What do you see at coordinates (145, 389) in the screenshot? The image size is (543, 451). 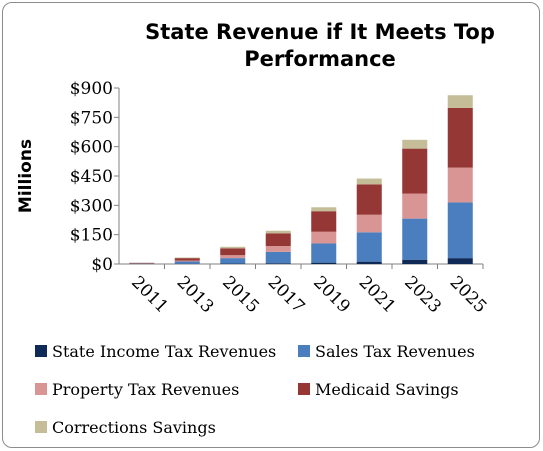 I see `legend-entry-label: Property Tax Revenues` at bounding box center [145, 389].